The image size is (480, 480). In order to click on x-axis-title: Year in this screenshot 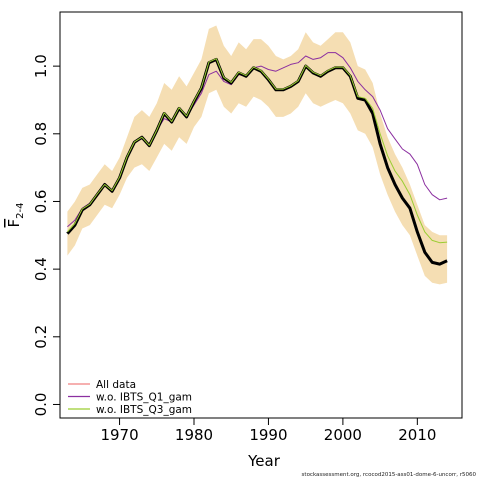, I will do `click(264, 461)`.